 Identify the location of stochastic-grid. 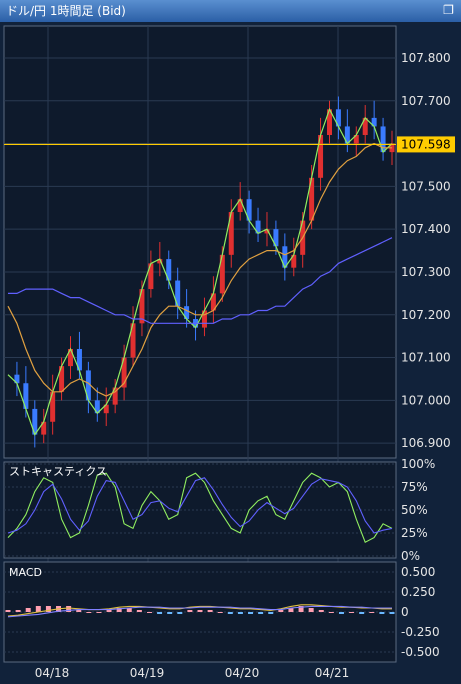
(200, 510).